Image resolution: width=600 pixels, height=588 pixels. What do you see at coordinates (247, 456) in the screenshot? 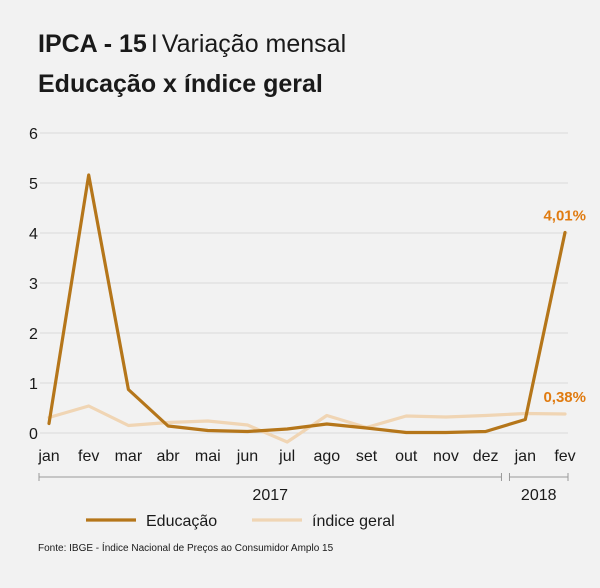
I see `x-tick-label: jun` at bounding box center [247, 456].